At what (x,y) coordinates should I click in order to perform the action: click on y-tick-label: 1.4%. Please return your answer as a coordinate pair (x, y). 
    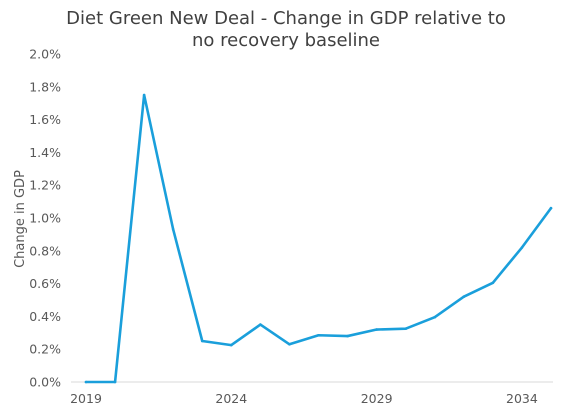
    Looking at the image, I should click on (45, 152).